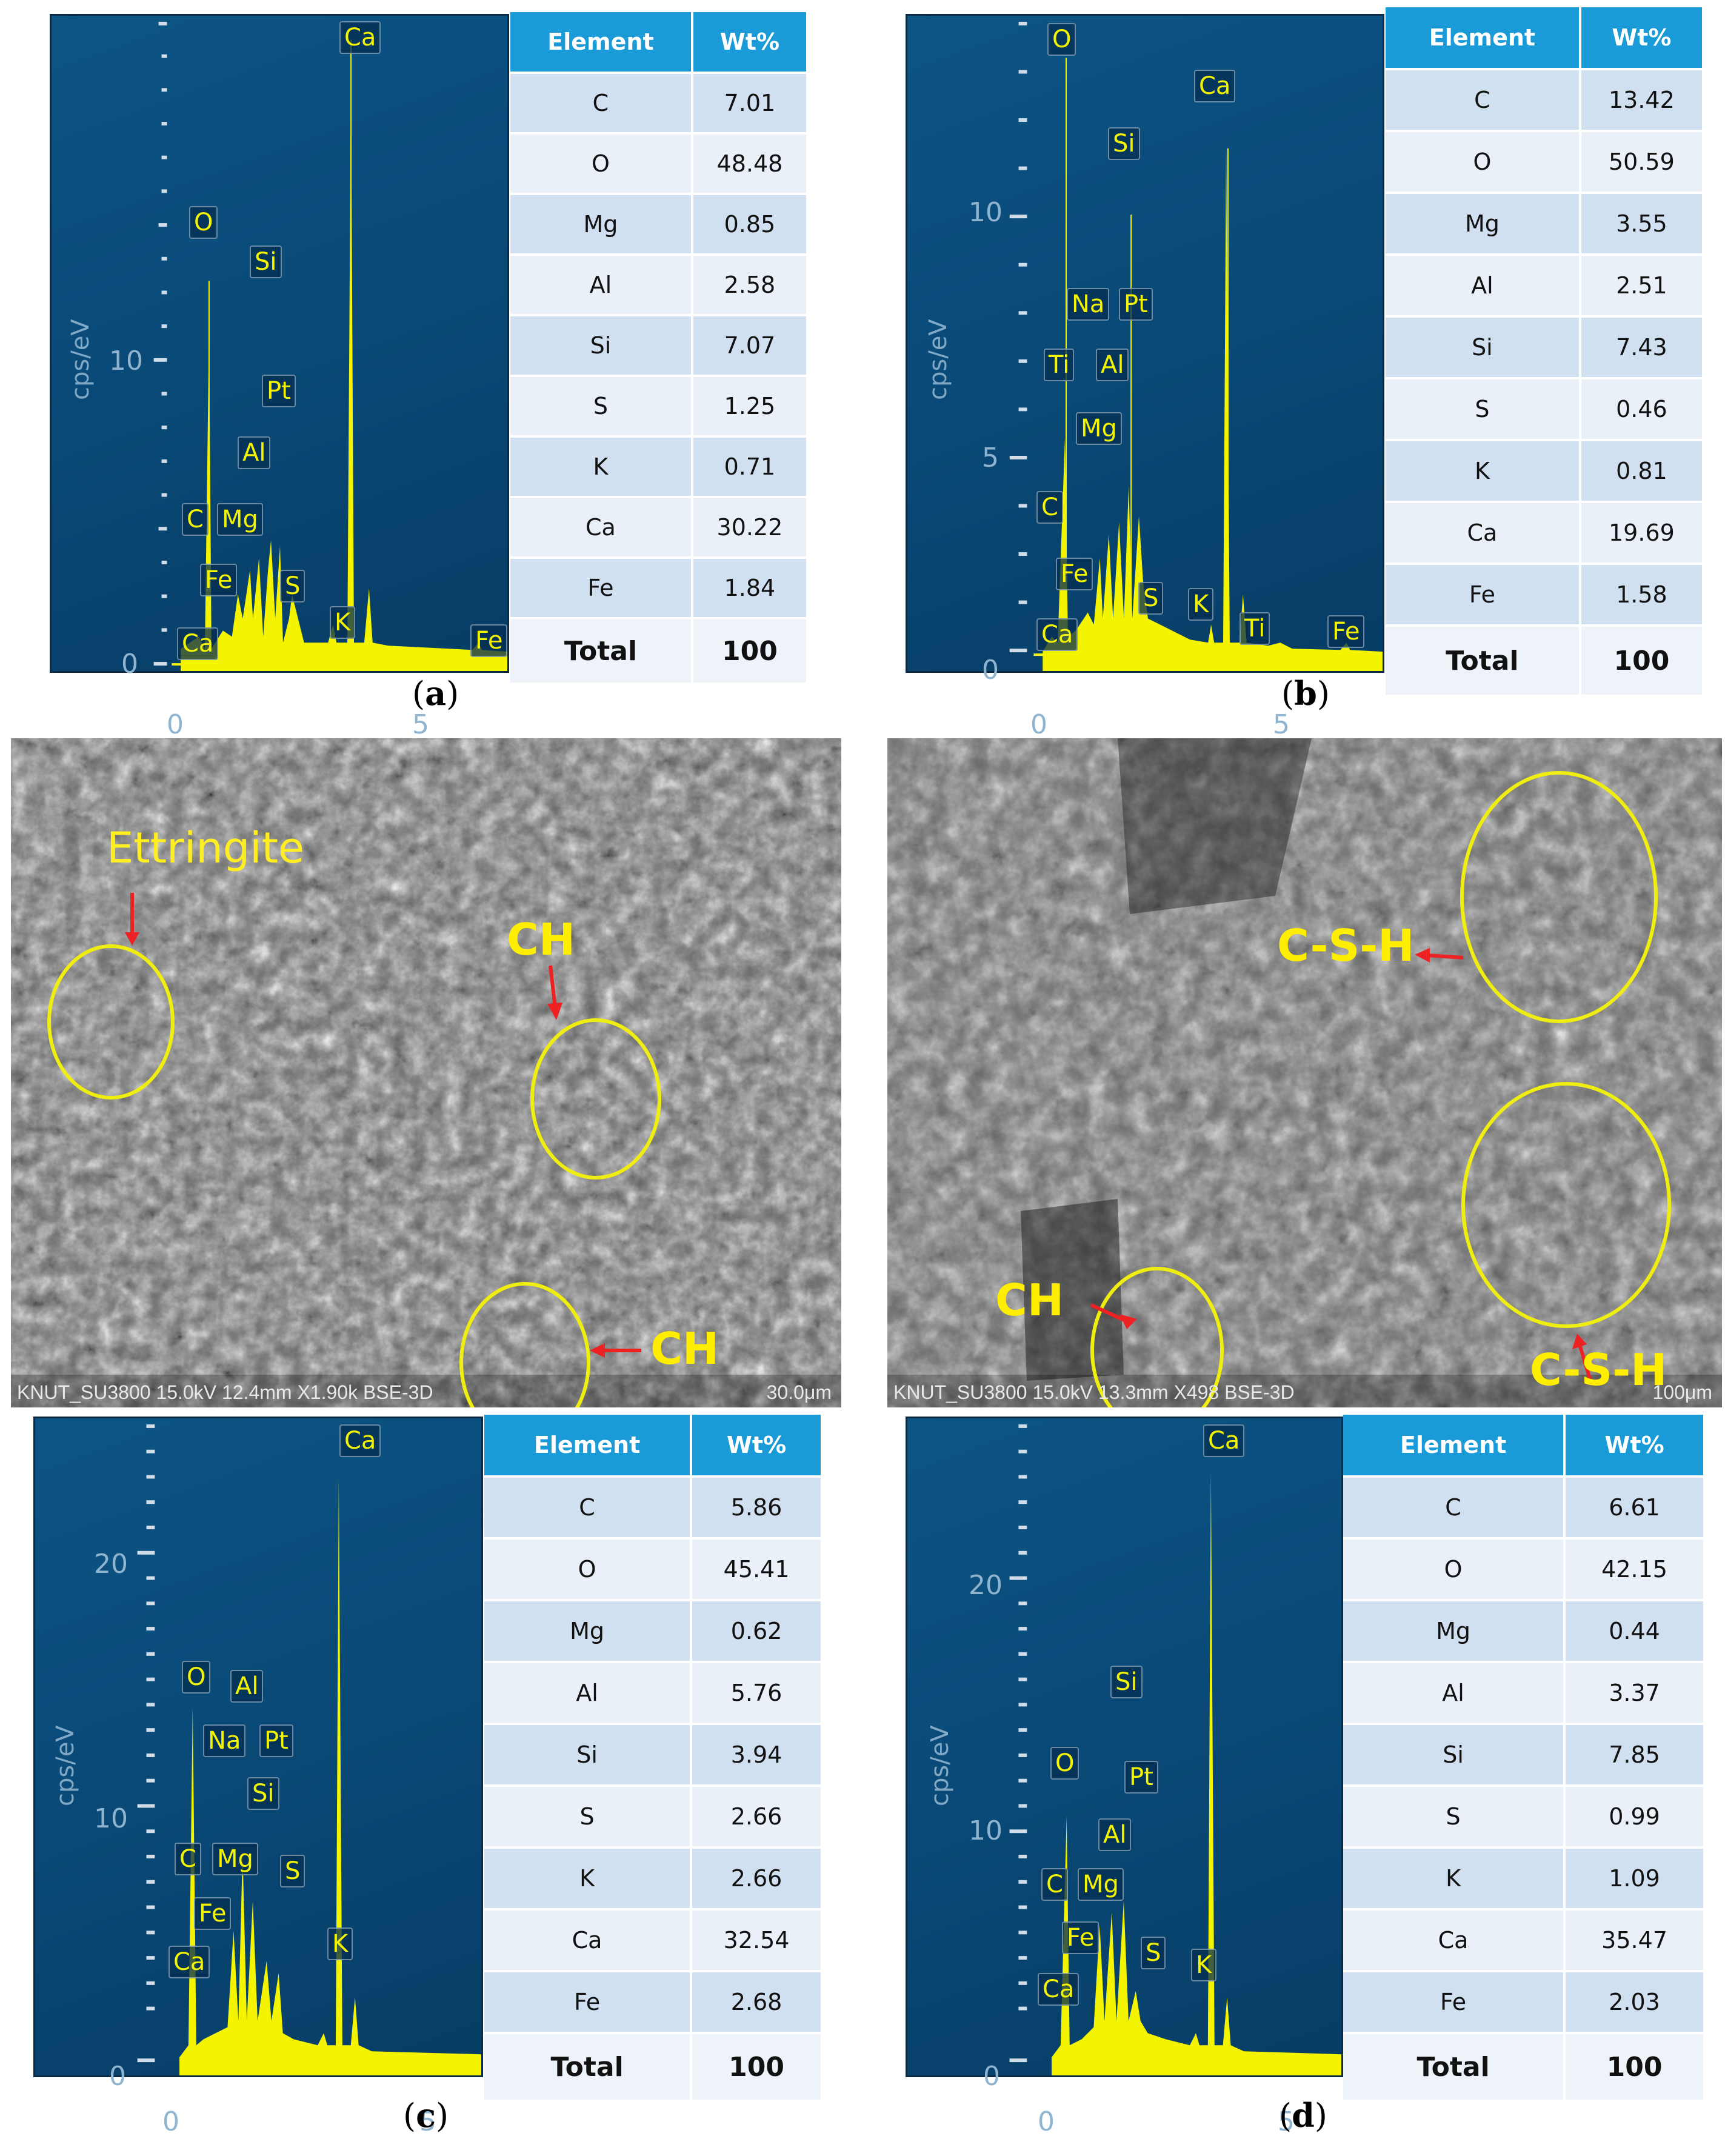 The height and width of the screenshot is (2156, 1725). I want to click on cell-wt: 7.85, so click(1634, 1755).